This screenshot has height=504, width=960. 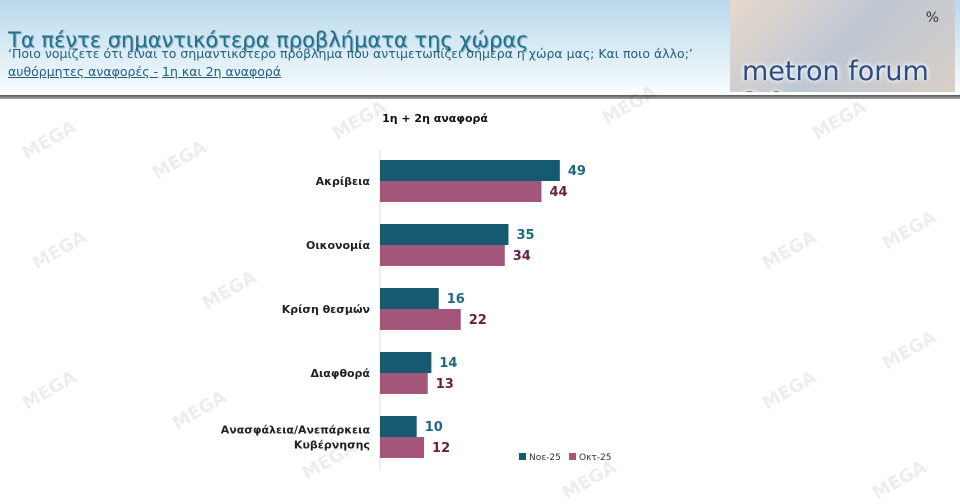 I want to click on data-label: 16, so click(x=456, y=299).